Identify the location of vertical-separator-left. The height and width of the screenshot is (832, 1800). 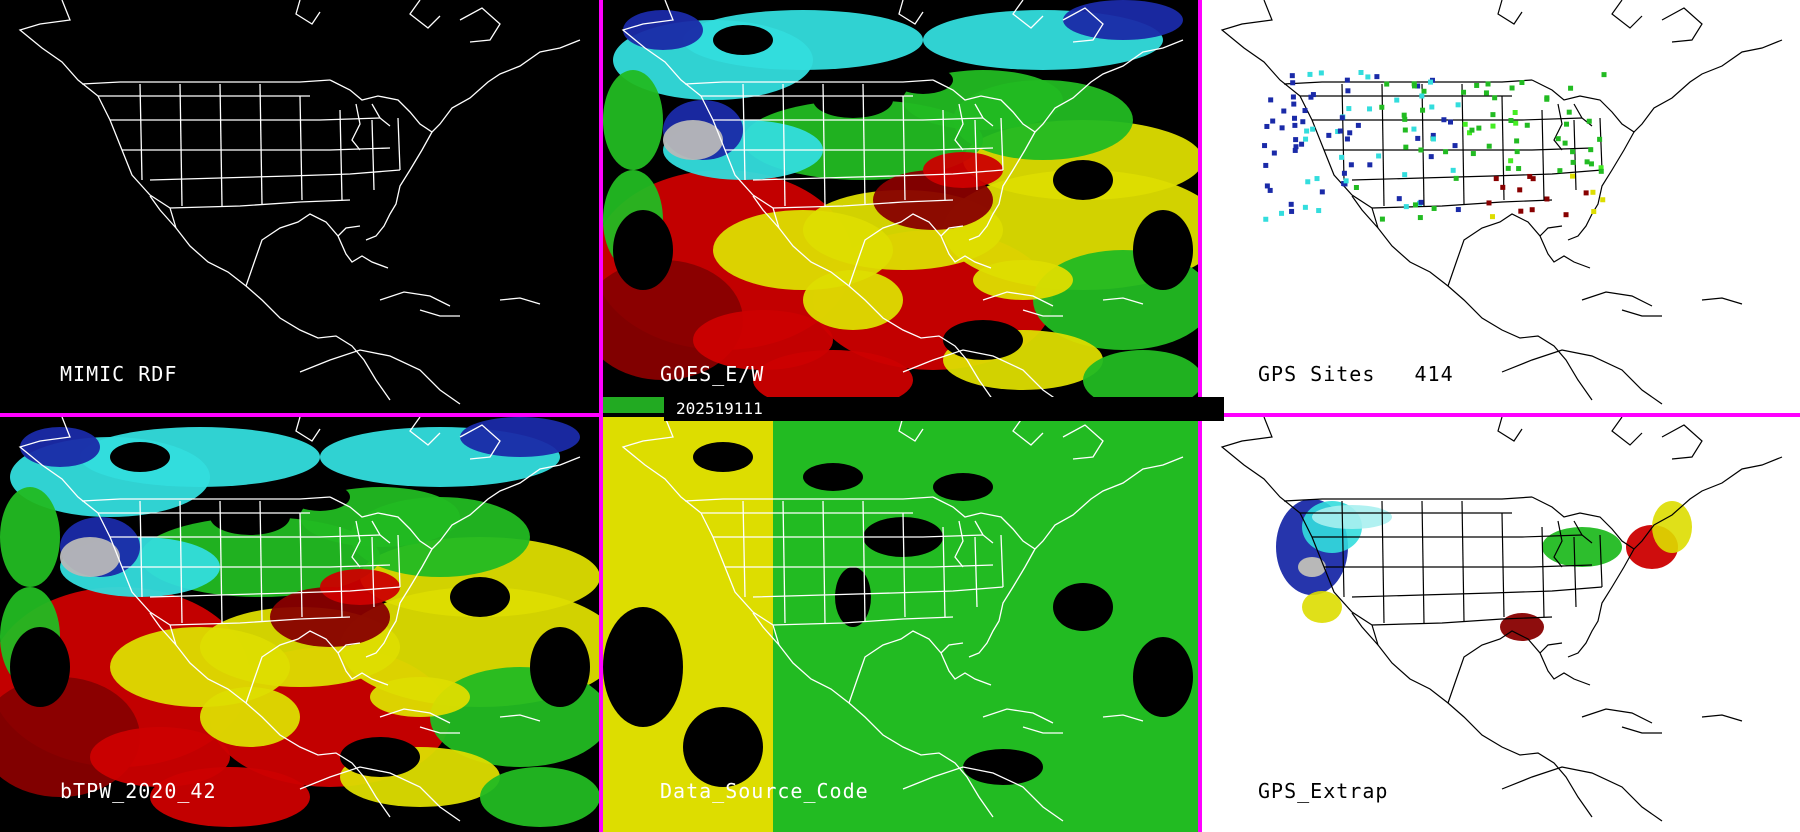
(601, 416).